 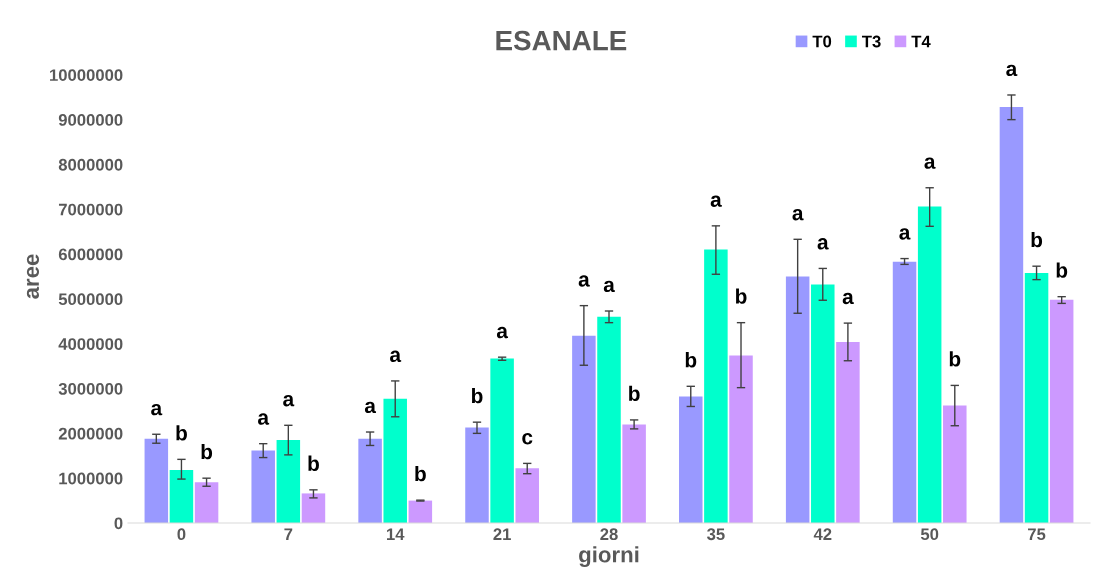 I want to click on y-tick-label: 1000000, so click(x=91, y=478).